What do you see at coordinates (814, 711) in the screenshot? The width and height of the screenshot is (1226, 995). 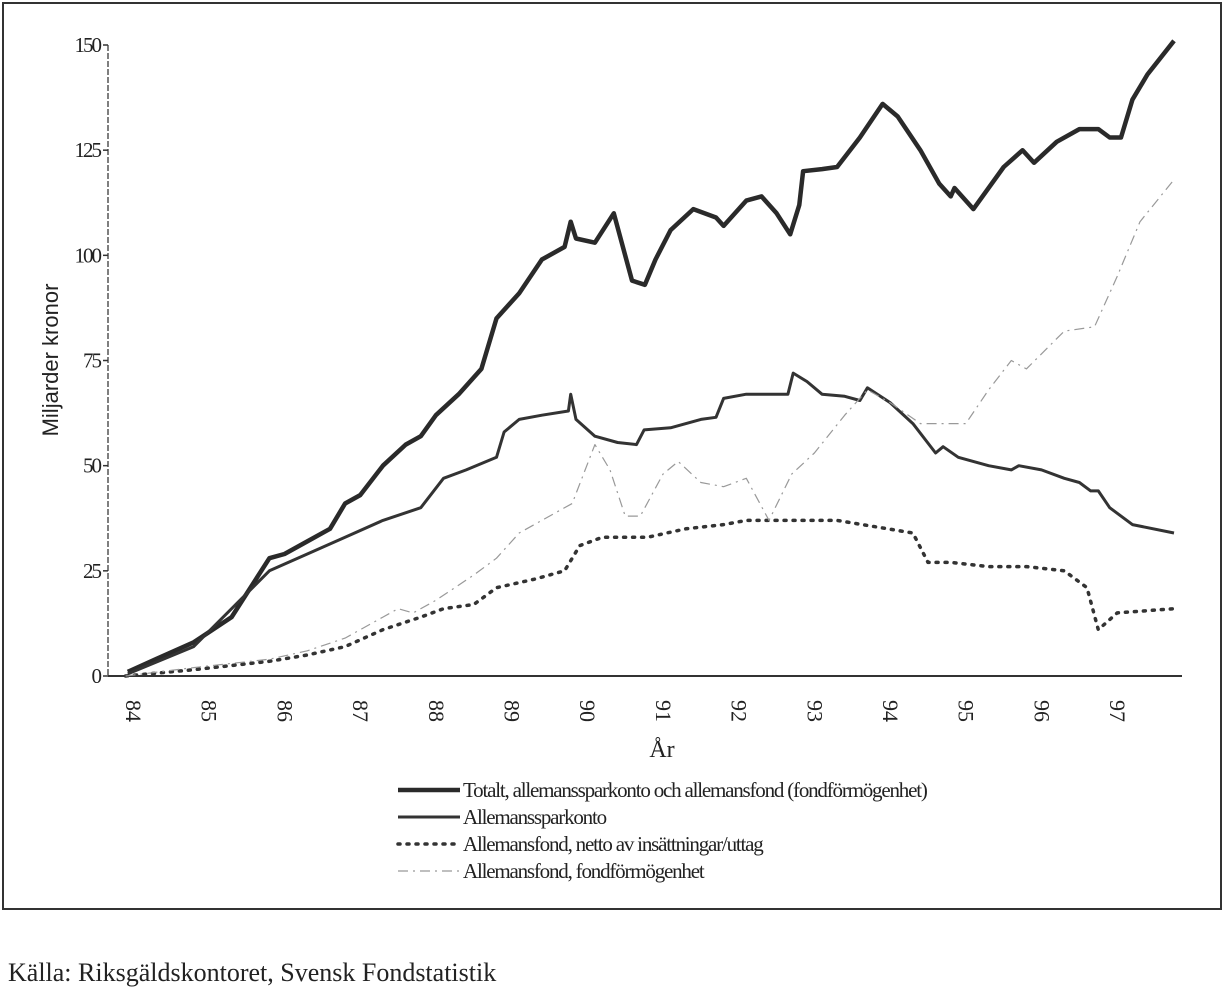 I see `x-tick-label: 93` at bounding box center [814, 711].